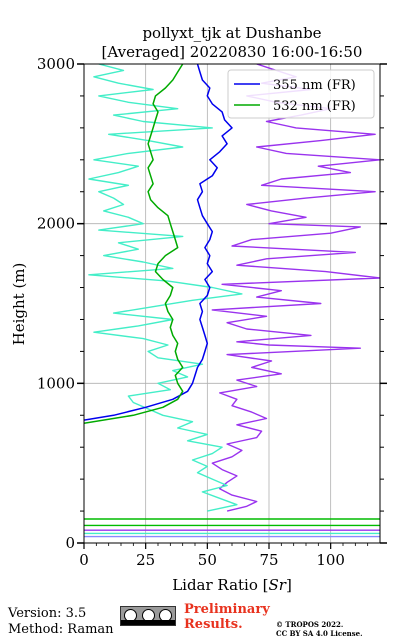 This screenshot has width=400, height=640. What do you see at coordinates (289, 585) in the screenshot?
I see `x-axis-label-close: ]` at bounding box center [289, 585].